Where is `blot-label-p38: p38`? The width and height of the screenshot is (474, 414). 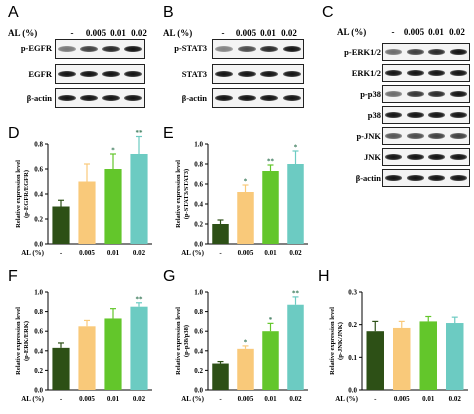
blot-label-p38: p38 is located at coordinates (374, 115).